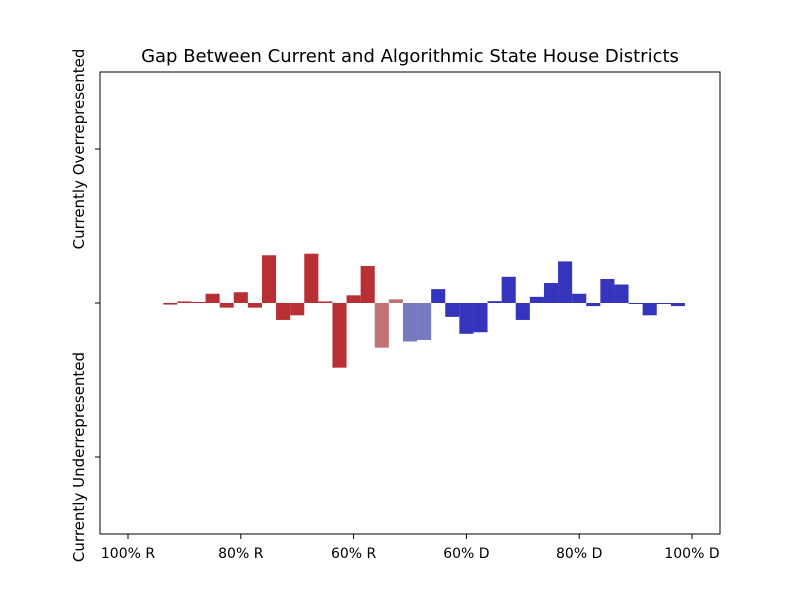 This screenshot has width=800, height=600. Describe the element at coordinates (241, 554) in the screenshot. I see `x-tick-label-1: 80% R` at that location.